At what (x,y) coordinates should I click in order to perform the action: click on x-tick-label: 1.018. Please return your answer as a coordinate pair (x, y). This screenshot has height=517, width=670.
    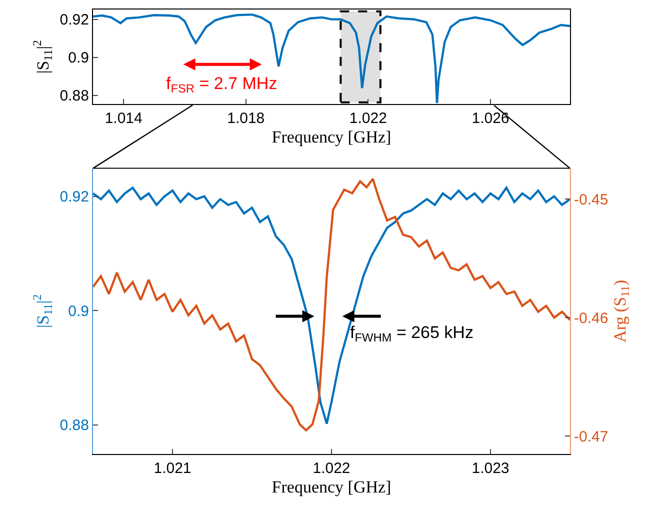
    Looking at the image, I should click on (246, 119).